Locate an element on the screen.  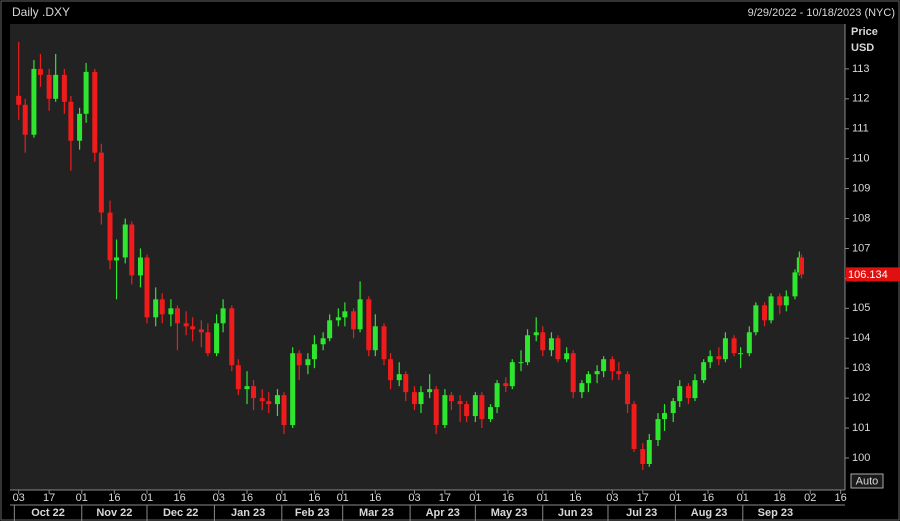
x-tick-label: 18 is located at coordinates (780, 498).